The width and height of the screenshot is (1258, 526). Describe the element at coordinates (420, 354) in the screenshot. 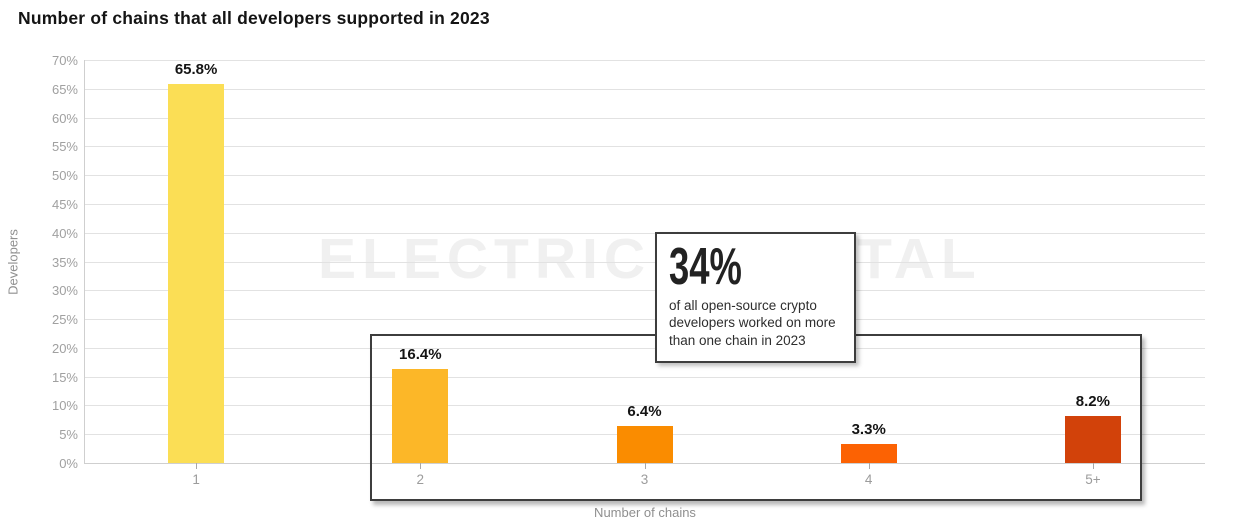

I see `bar-value-label-2: 16.4%` at that location.